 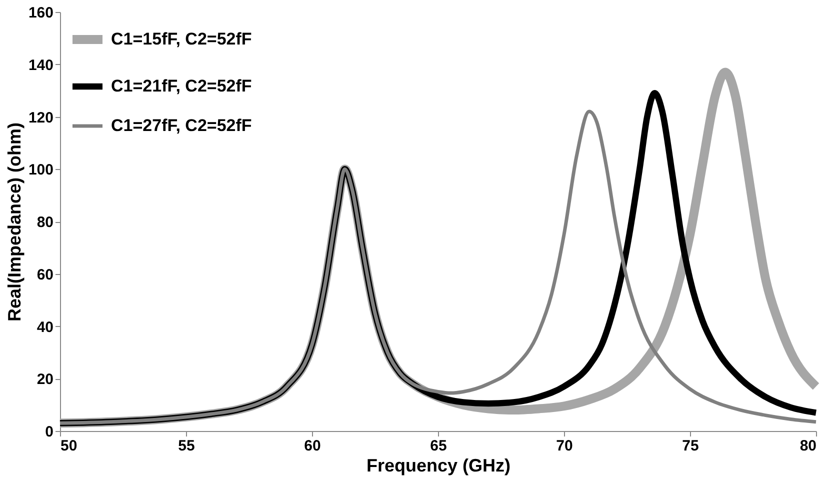 I want to click on legend-label: C1=15fF, C2=52fF, so click(x=181, y=39).